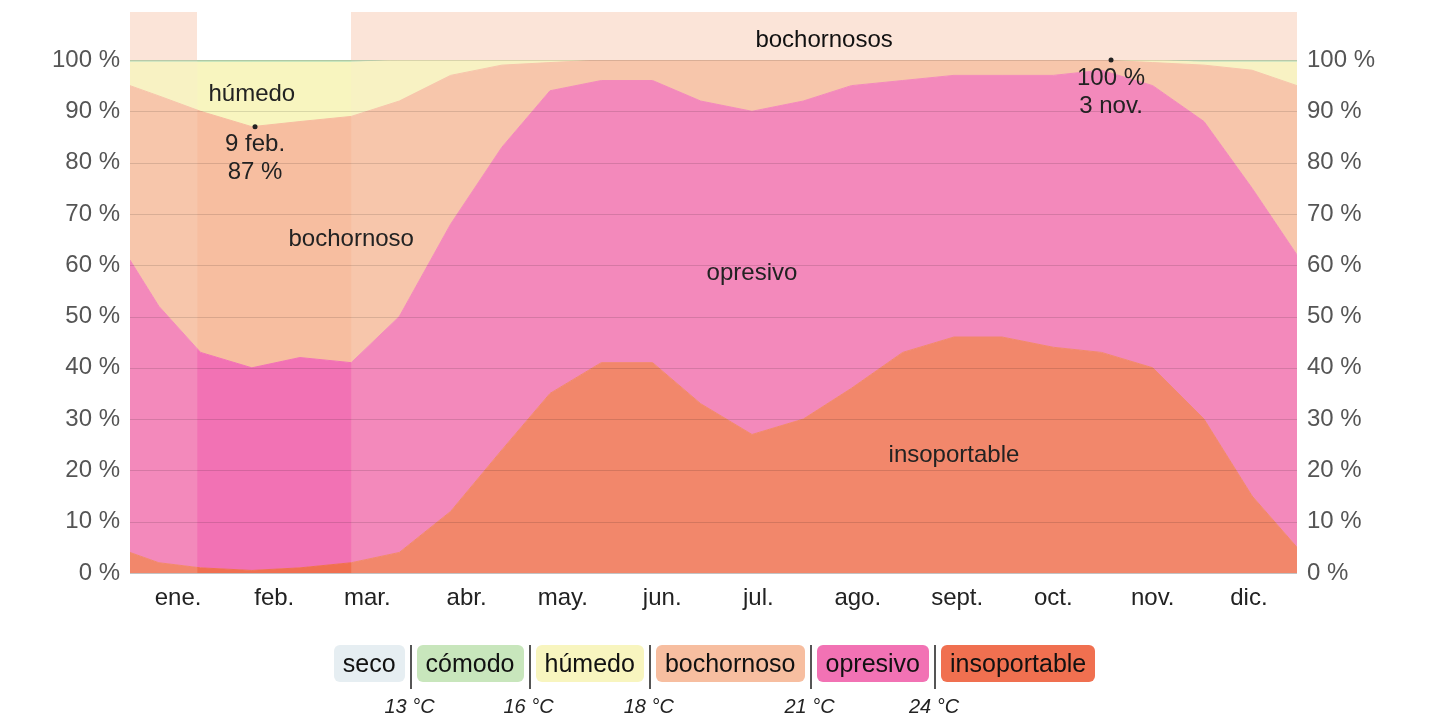 Image resolution: width=1429 pixels, height=721 pixels. What do you see at coordinates (758, 597) in the screenshot?
I see `x-tick-label: jul.` at bounding box center [758, 597].